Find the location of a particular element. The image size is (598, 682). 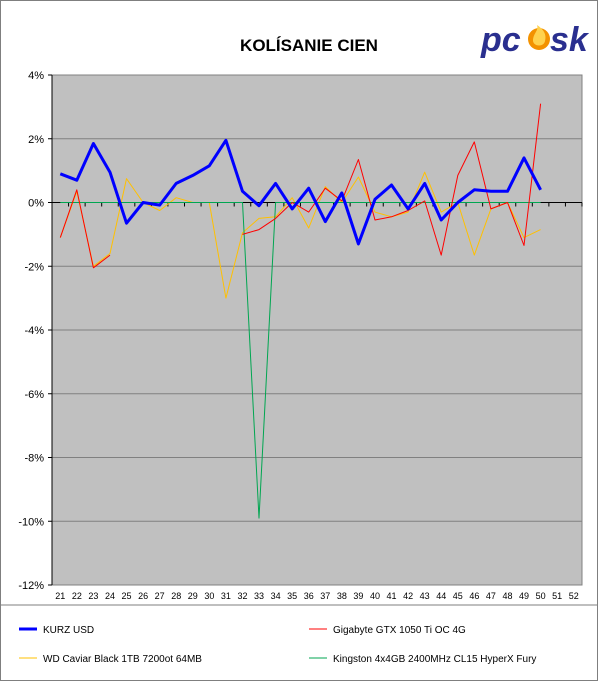

x-tick-label: 24 is located at coordinates (110, 596).